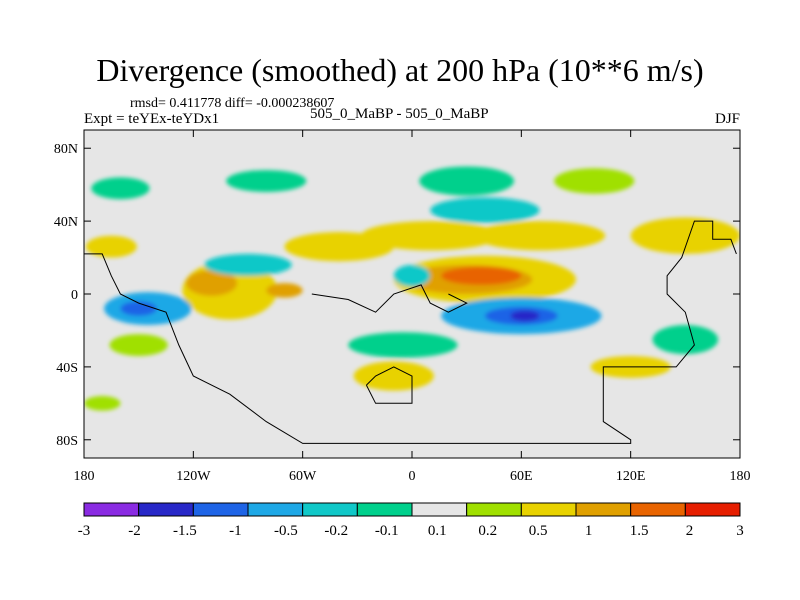 This screenshot has height=600, width=800. Describe the element at coordinates (437, 531) in the screenshot. I see `colorbar-label: 0.1` at that location.